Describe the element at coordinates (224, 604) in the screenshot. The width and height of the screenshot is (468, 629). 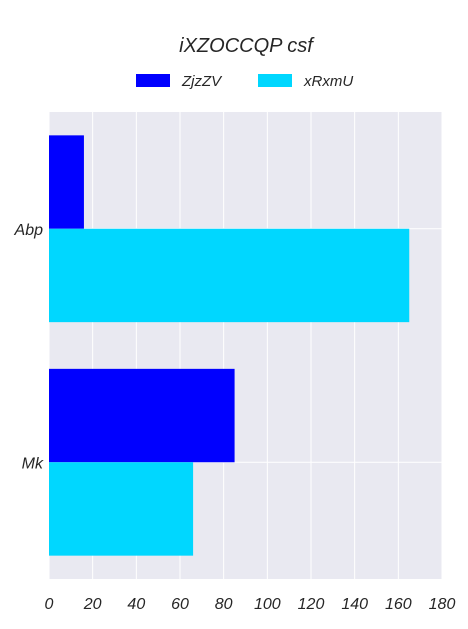
I see `x-tick-label: 80` at that location.